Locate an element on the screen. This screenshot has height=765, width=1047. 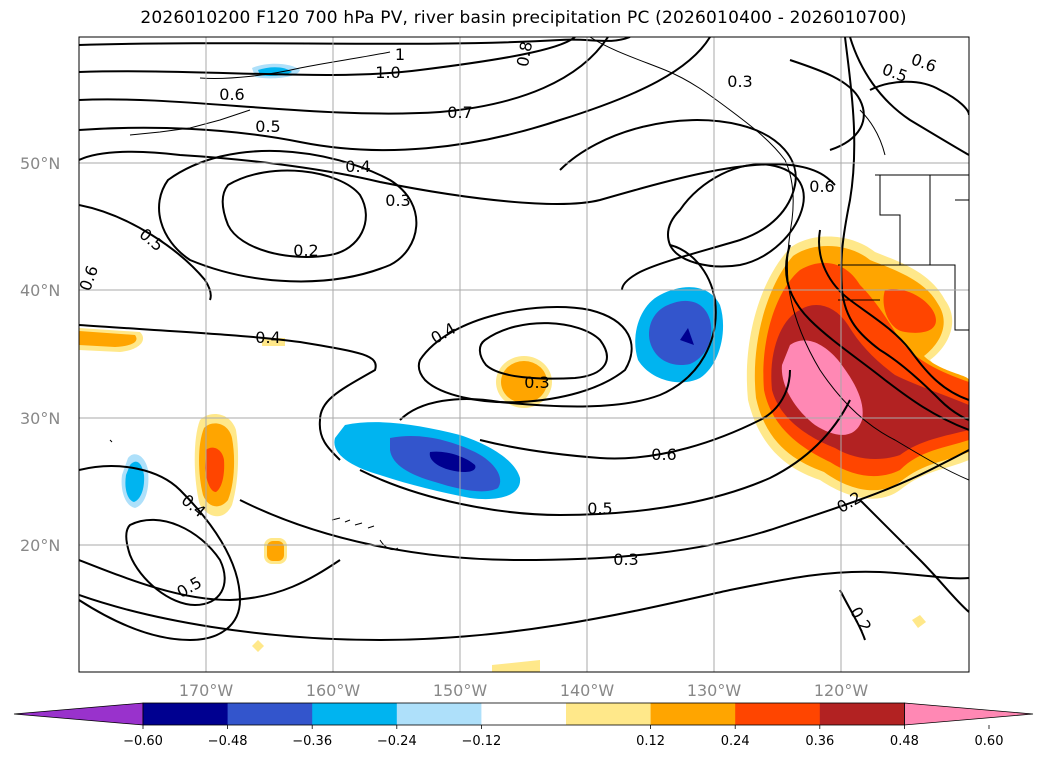
colorbar-tick-label: 0.60 is located at coordinates (989, 741).